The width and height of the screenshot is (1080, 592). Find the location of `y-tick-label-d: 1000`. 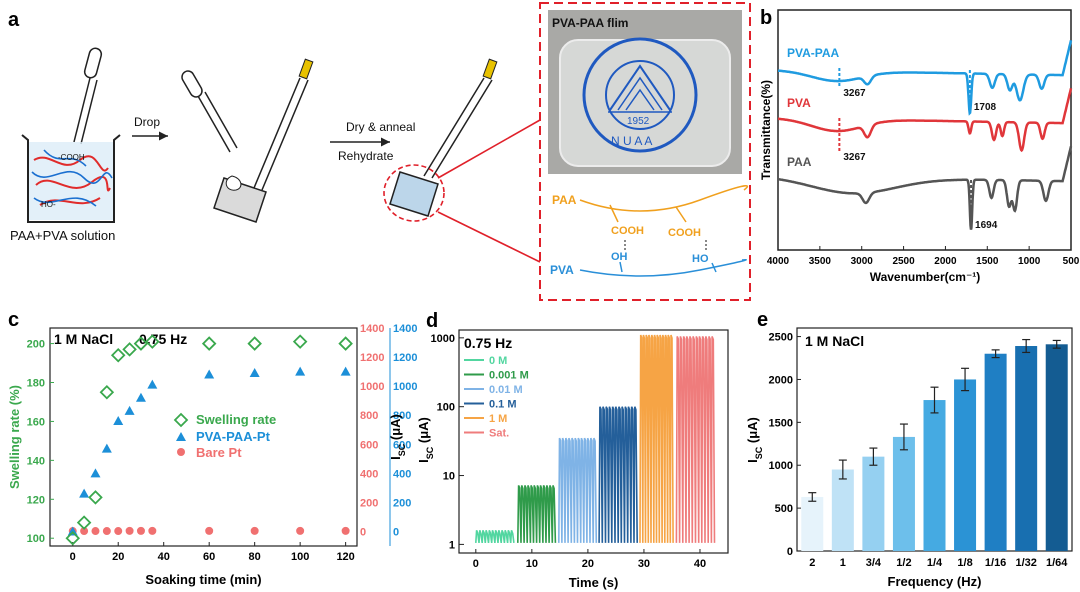

y-tick-label-d: 1000 is located at coordinates (443, 339).